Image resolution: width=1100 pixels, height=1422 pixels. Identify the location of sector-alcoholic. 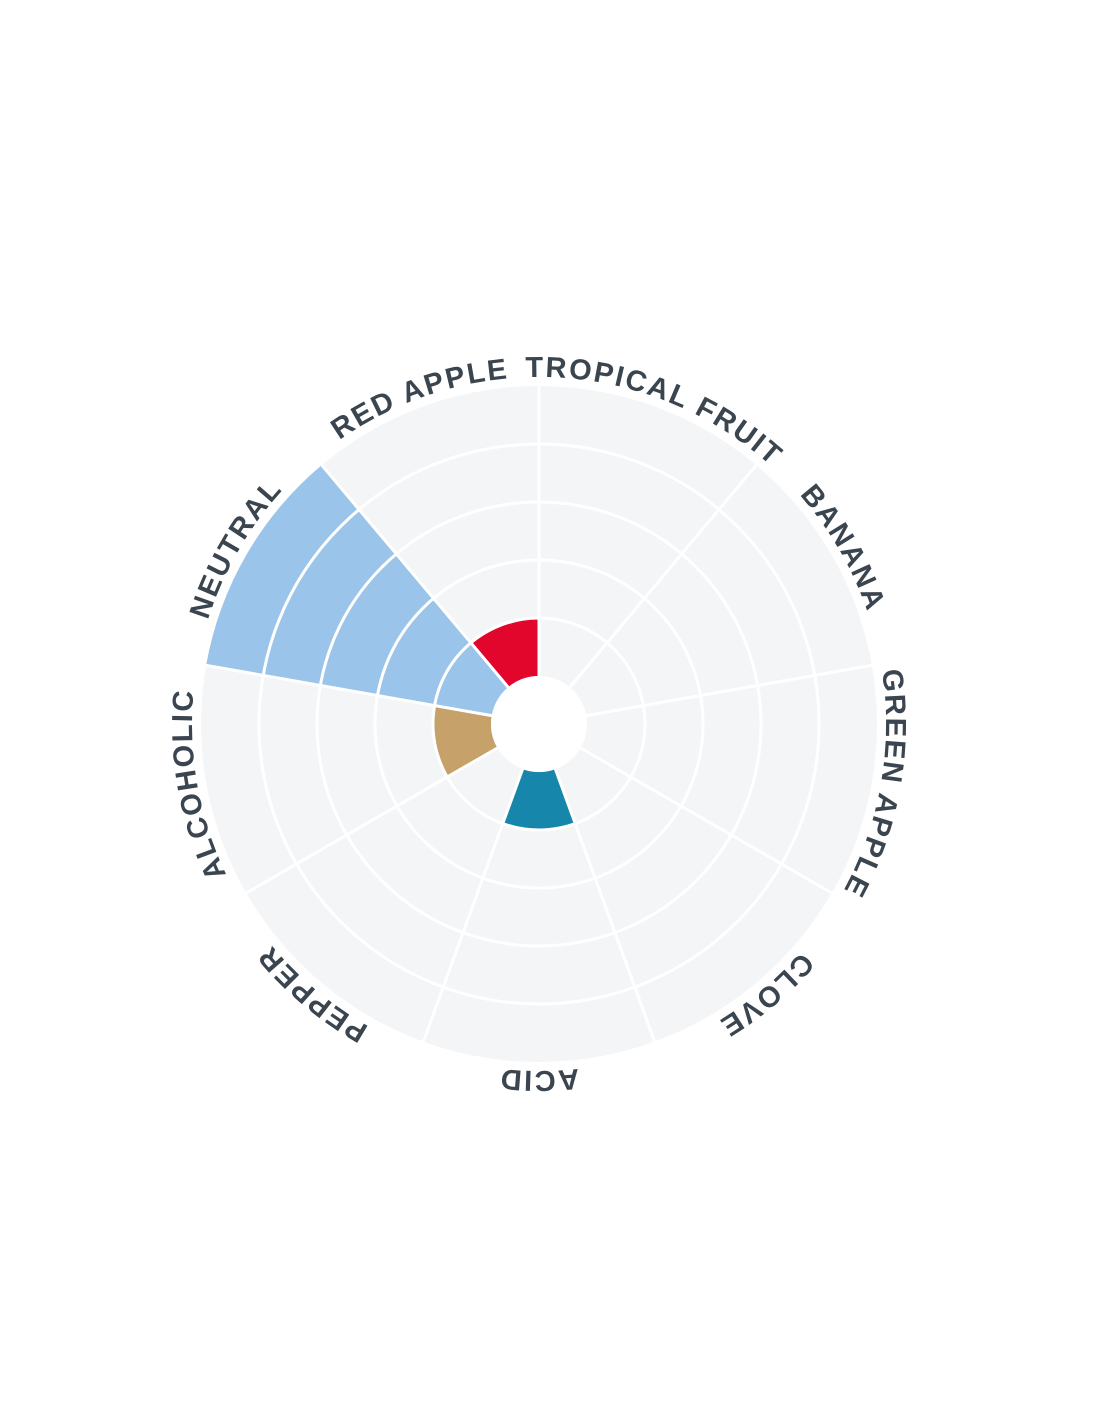
(465, 741).